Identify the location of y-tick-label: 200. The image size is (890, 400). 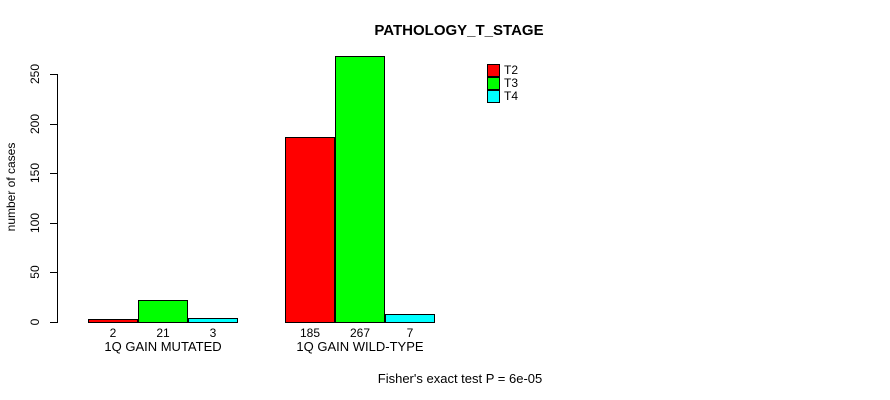
(35, 123).